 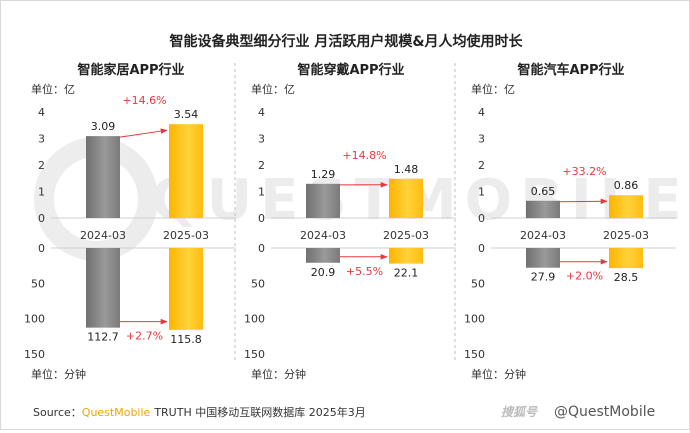 What do you see at coordinates (364, 271) in the screenshot?
I see `duration-growth-label: +5.5%` at bounding box center [364, 271].